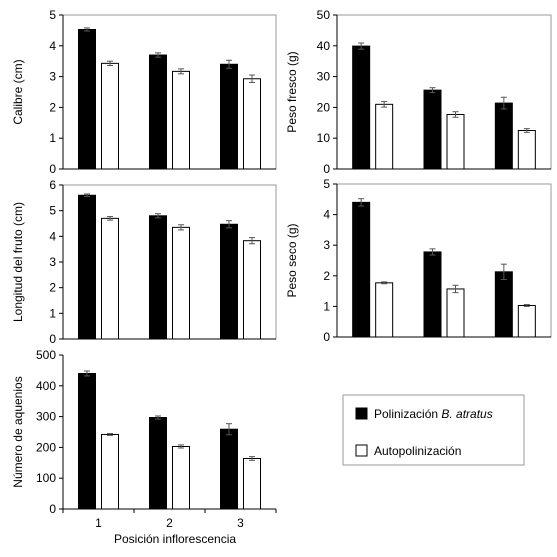 The image size is (557, 557). I want to click on numero-aquenios-y-axis-title: Número de aquenios, so click(18, 431).